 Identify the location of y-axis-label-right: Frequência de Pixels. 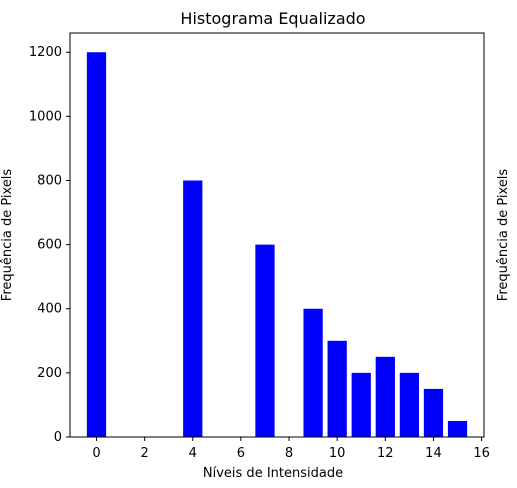
(503, 235).